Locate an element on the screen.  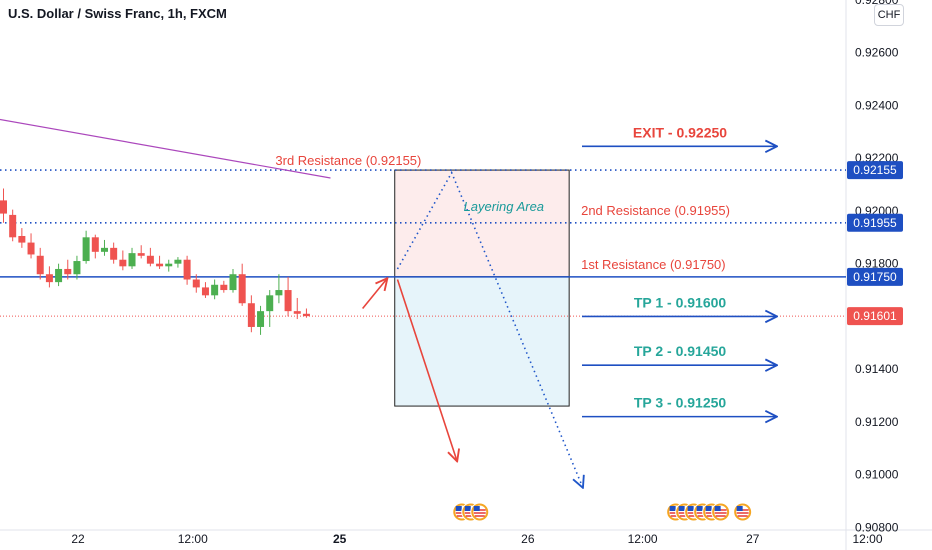
price-tag-label-0.91750: 0.91750 is located at coordinates (875, 277).